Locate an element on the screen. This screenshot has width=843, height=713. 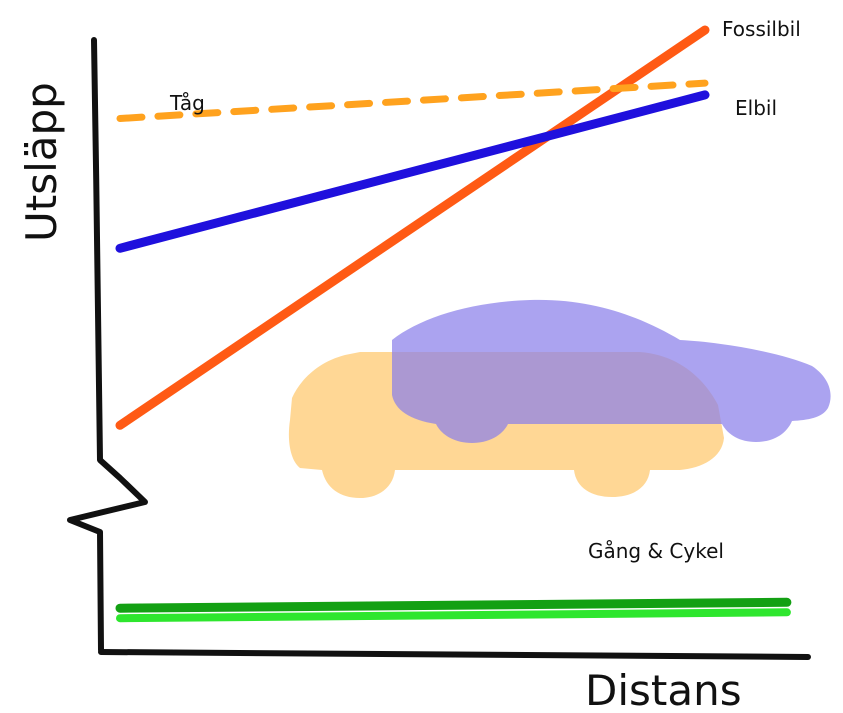
series-line-tag is located at coordinates (412, 100).